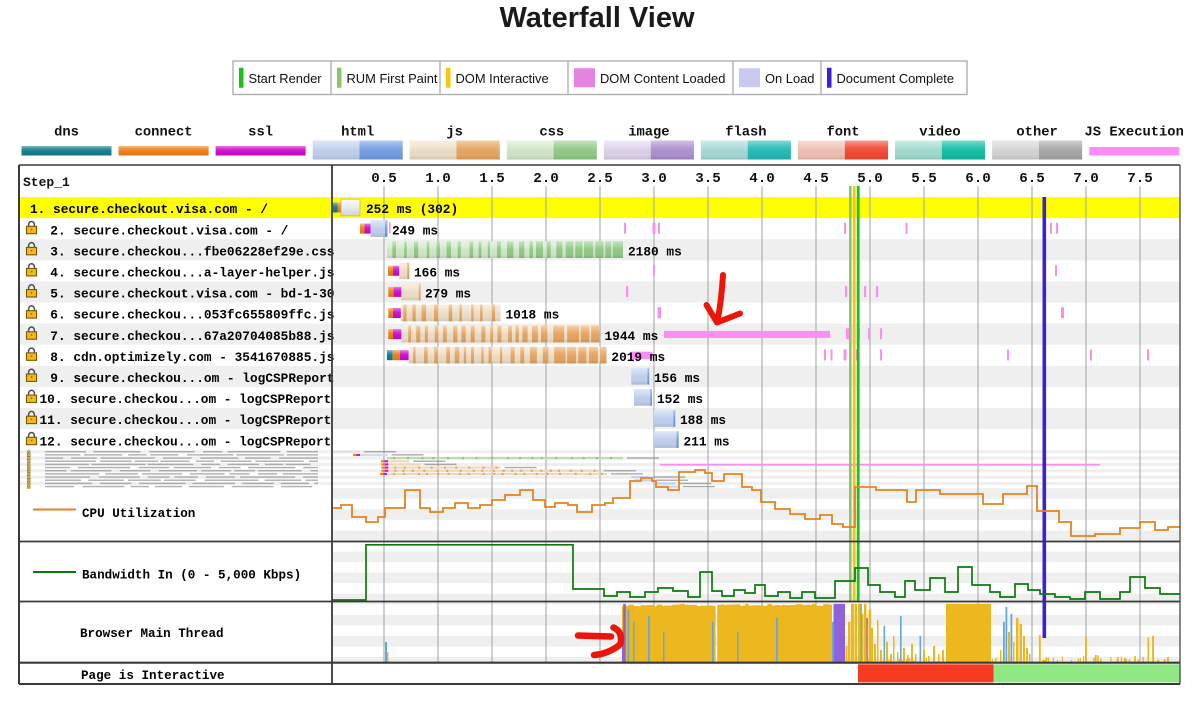  I want to click on svg-text: 211 ms, so click(707, 441).